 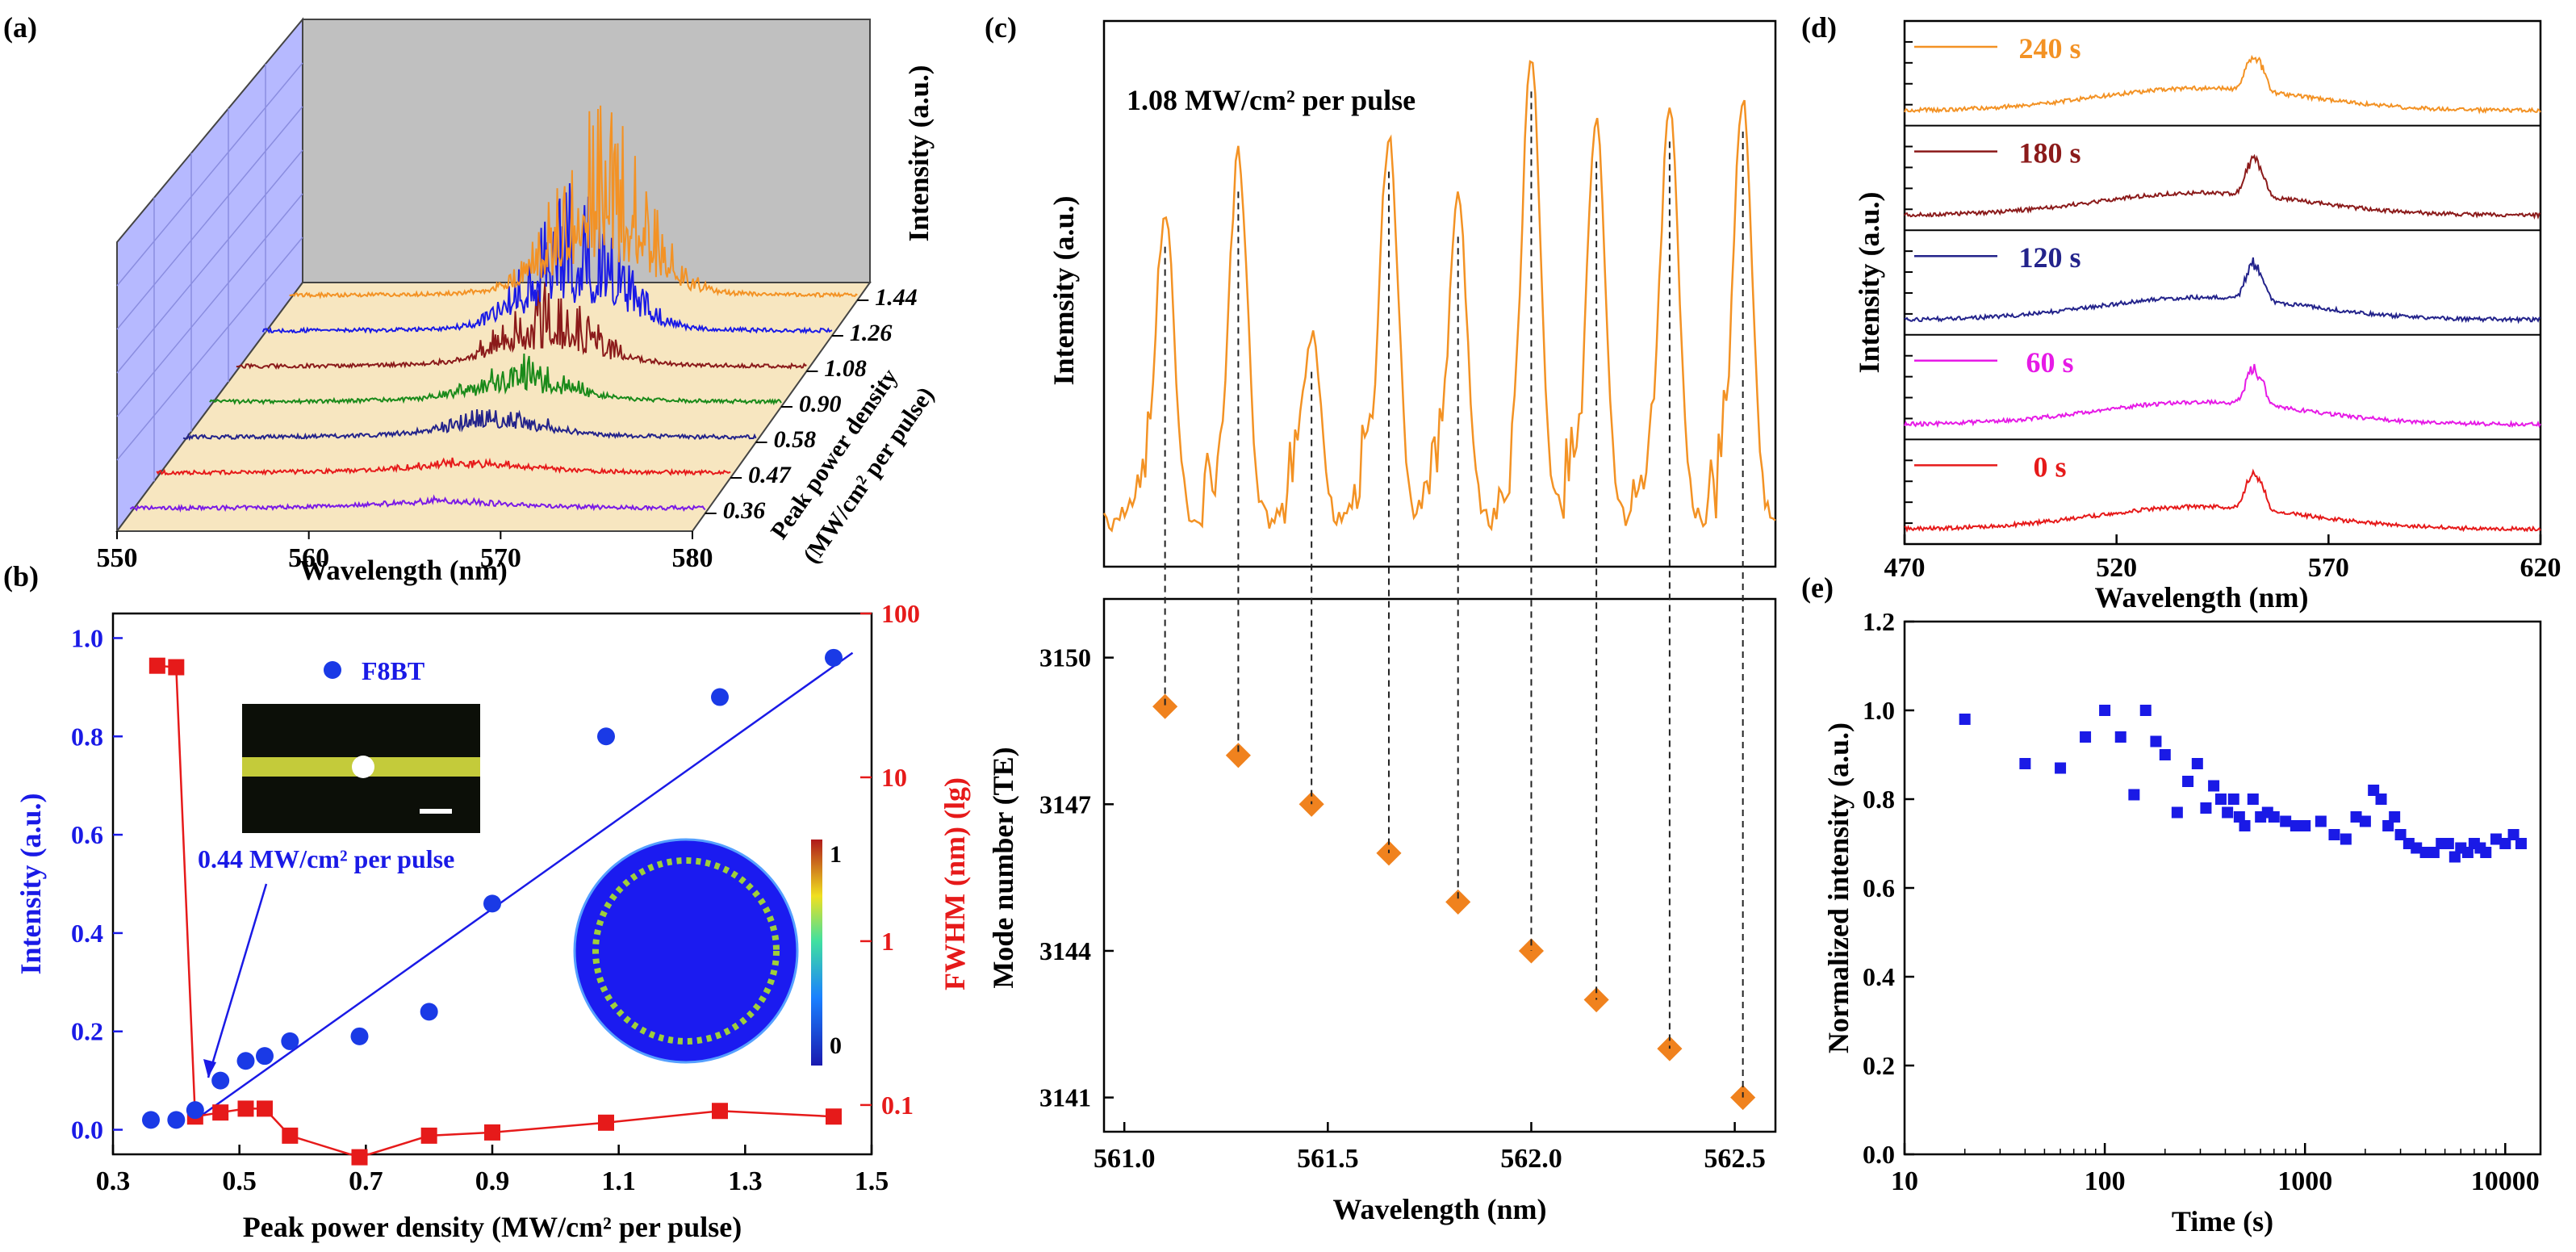 I want to click on a-ytick-label: 0.90, so click(x=820, y=404).